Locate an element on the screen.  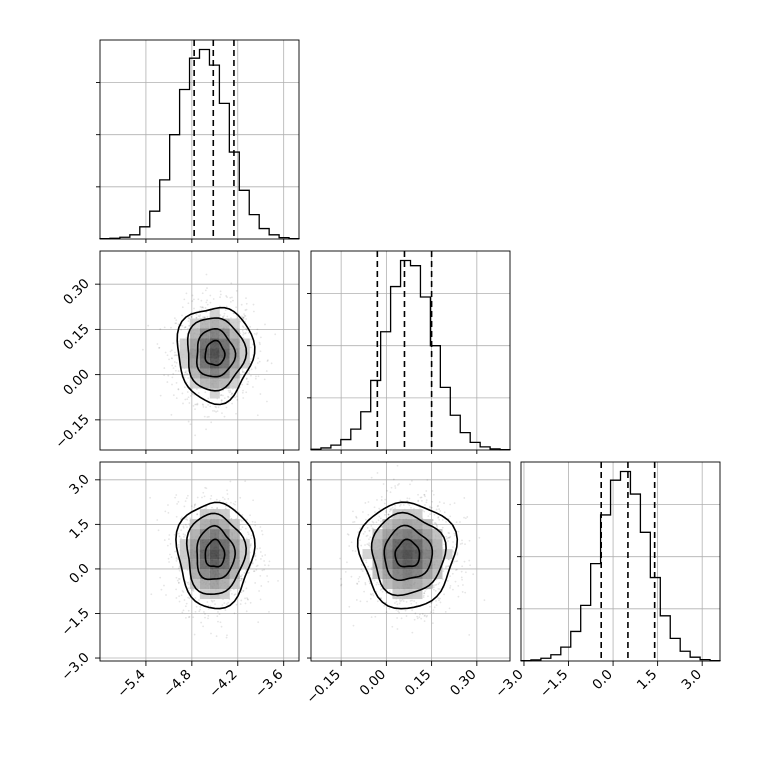
x-tick-label: 0.30 is located at coordinates (463, 683).